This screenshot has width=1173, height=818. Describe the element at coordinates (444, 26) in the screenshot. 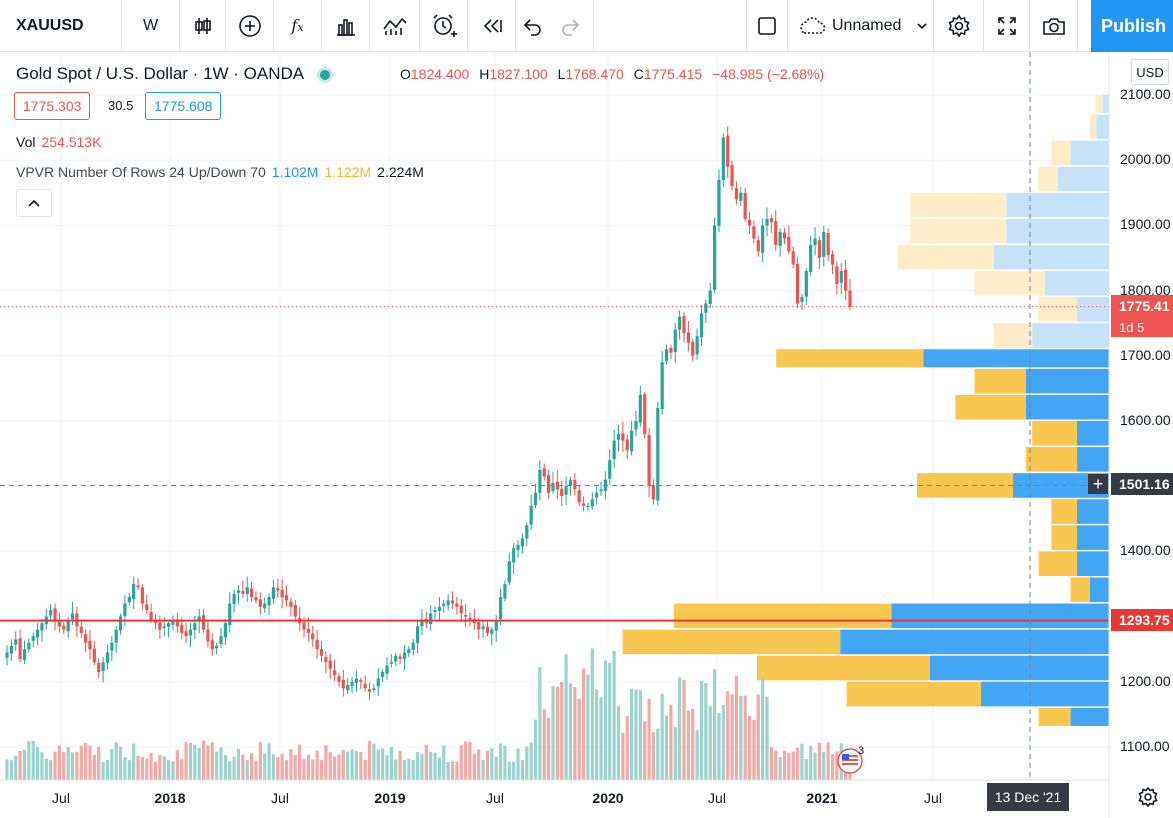

I see `alert-button` at that location.